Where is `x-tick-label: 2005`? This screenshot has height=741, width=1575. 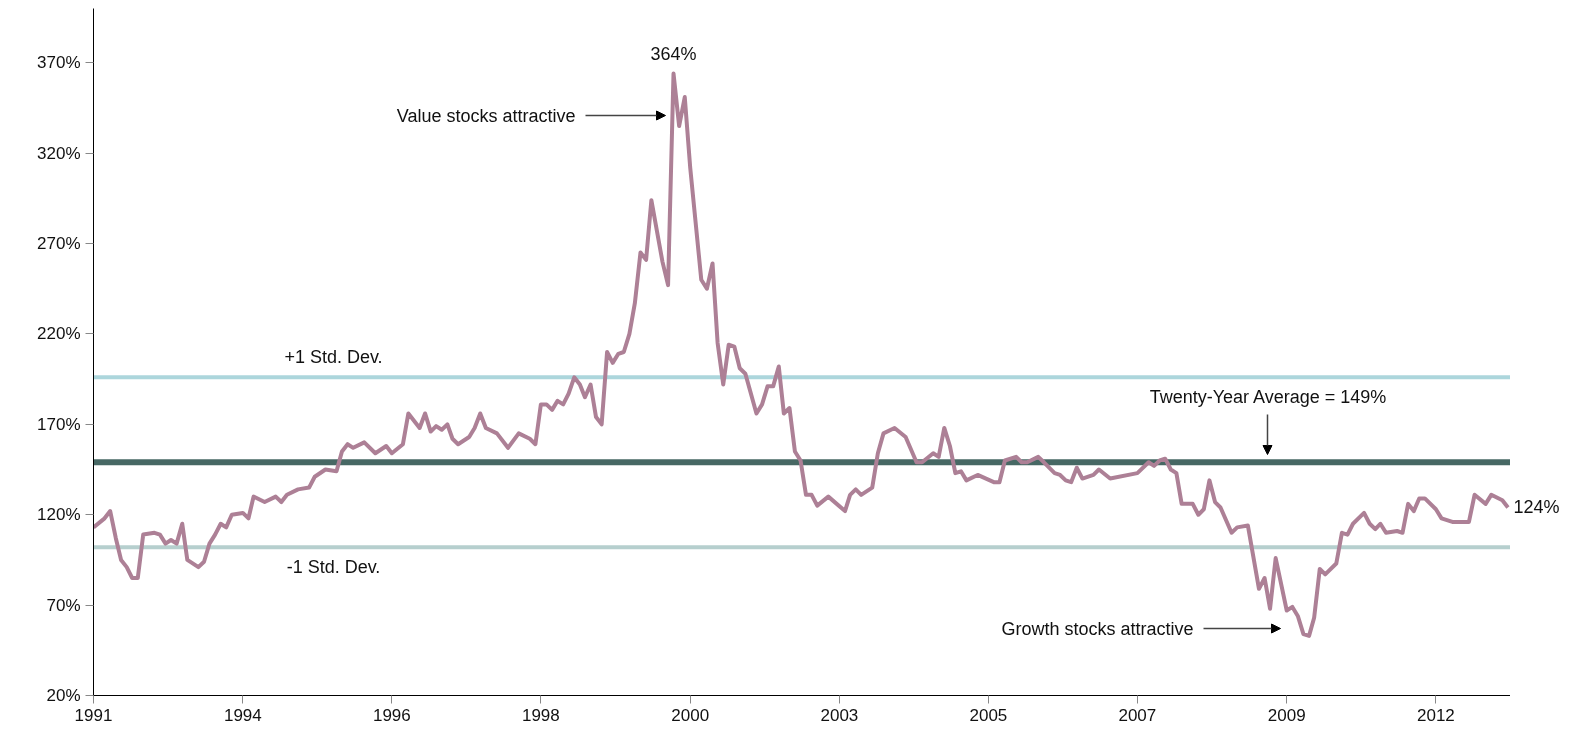
x-tick-label: 2005 is located at coordinates (988, 715).